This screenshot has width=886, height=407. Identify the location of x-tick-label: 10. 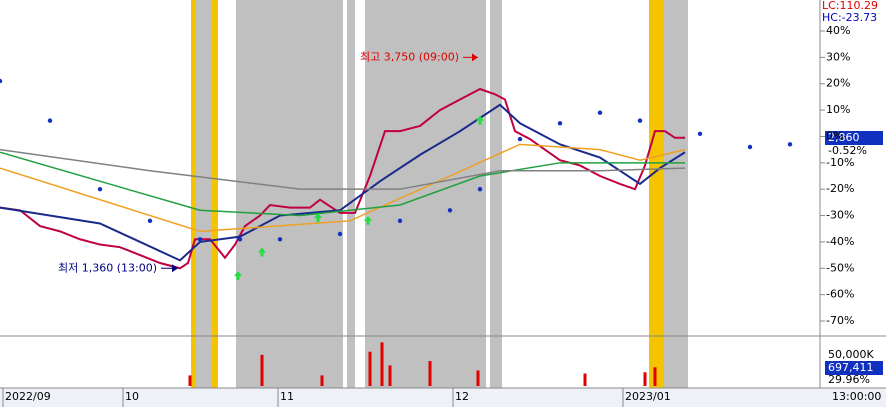
(132, 396).